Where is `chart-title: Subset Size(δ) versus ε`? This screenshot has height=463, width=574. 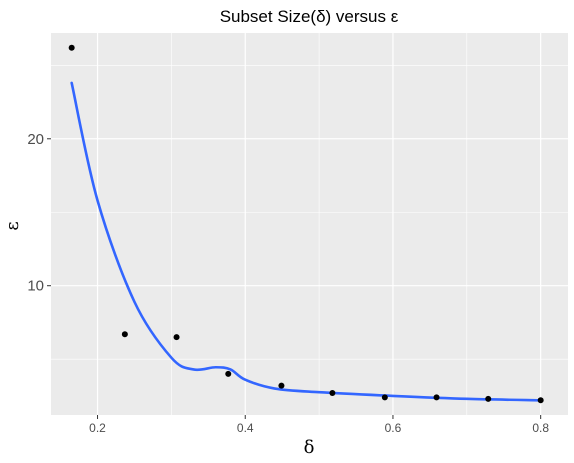 chart-title: Subset Size(δ) versus ε is located at coordinates (309, 16).